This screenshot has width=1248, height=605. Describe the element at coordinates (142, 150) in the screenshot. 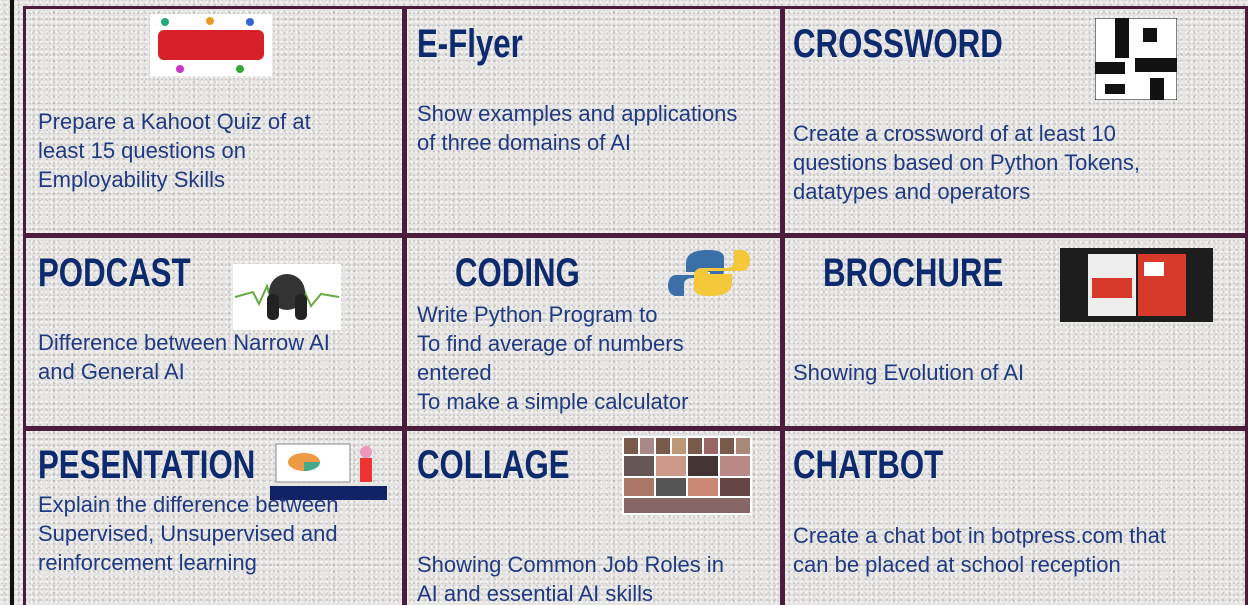

I see `text-line: least 15 questions on` at that location.